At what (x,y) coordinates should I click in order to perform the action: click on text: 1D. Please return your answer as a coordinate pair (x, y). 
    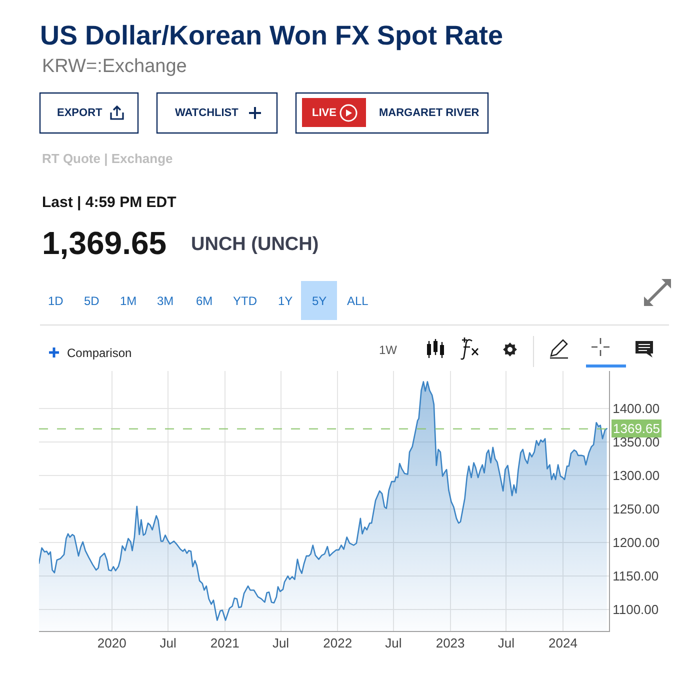
    Looking at the image, I should click on (56, 301).